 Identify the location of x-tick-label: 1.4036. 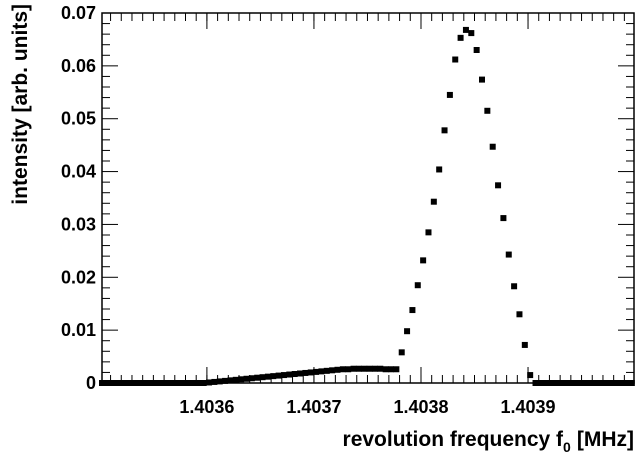
(206, 407).